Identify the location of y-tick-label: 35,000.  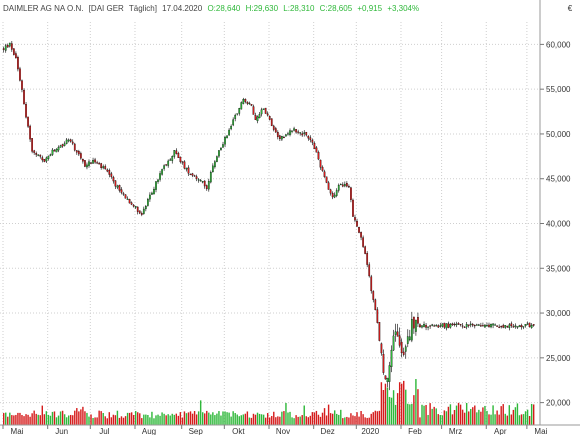
(558, 268).